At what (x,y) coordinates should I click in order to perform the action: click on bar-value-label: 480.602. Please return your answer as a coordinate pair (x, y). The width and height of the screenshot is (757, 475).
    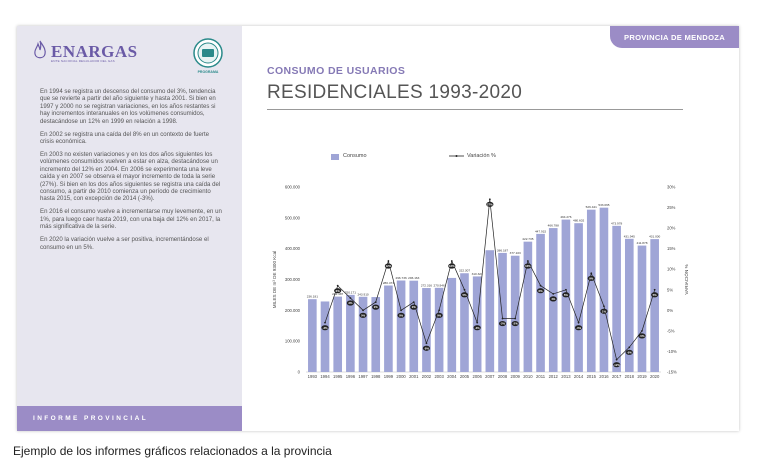
    Looking at the image, I should click on (578, 221).